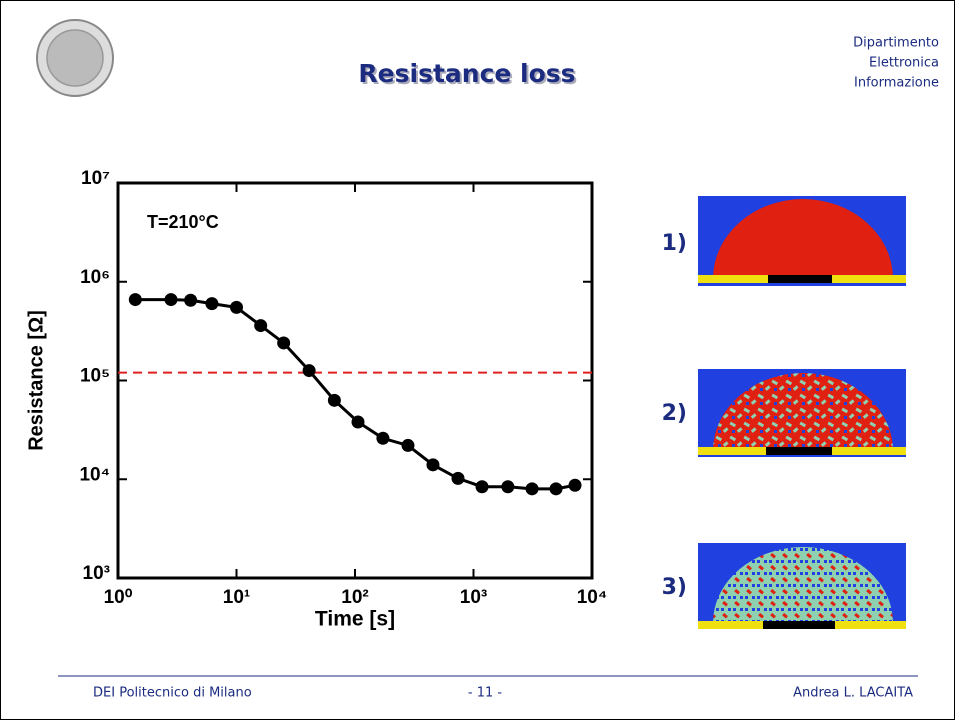 The width and height of the screenshot is (955, 720). I want to click on slide-title: Resistance loss, so click(466, 73).